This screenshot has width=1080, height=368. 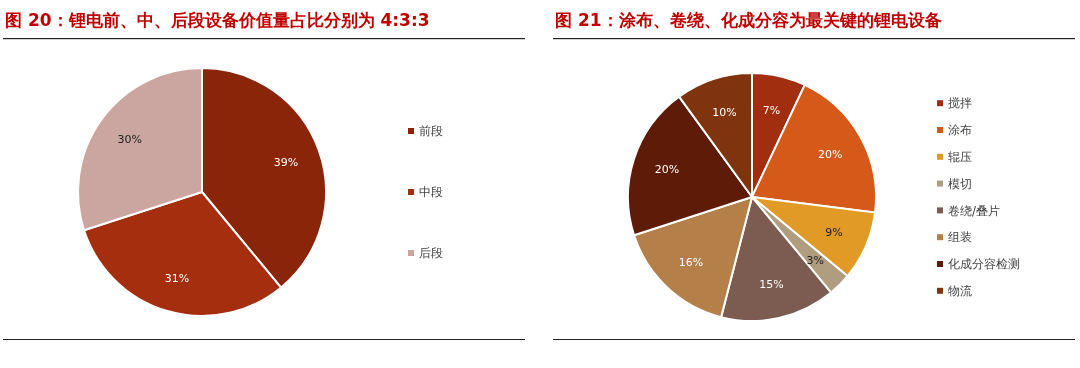 I want to click on data-label: 3%, so click(x=815, y=260).